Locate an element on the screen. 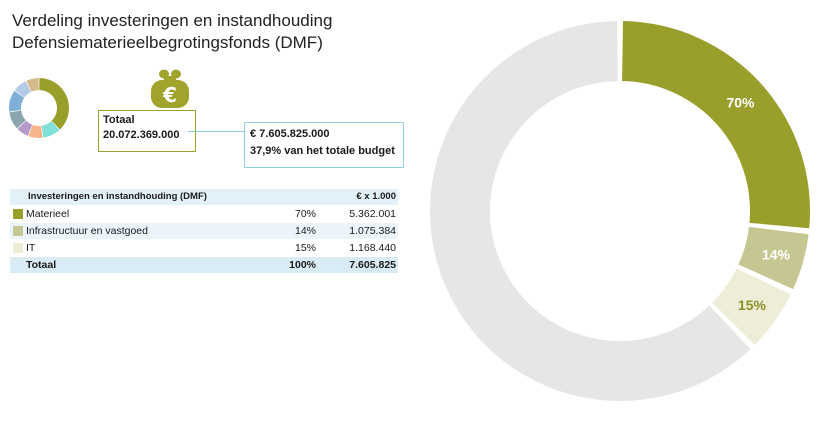 Image resolution: width=830 pixels, height=422 pixels. main-slice-label-2: 15% is located at coordinates (752, 305).